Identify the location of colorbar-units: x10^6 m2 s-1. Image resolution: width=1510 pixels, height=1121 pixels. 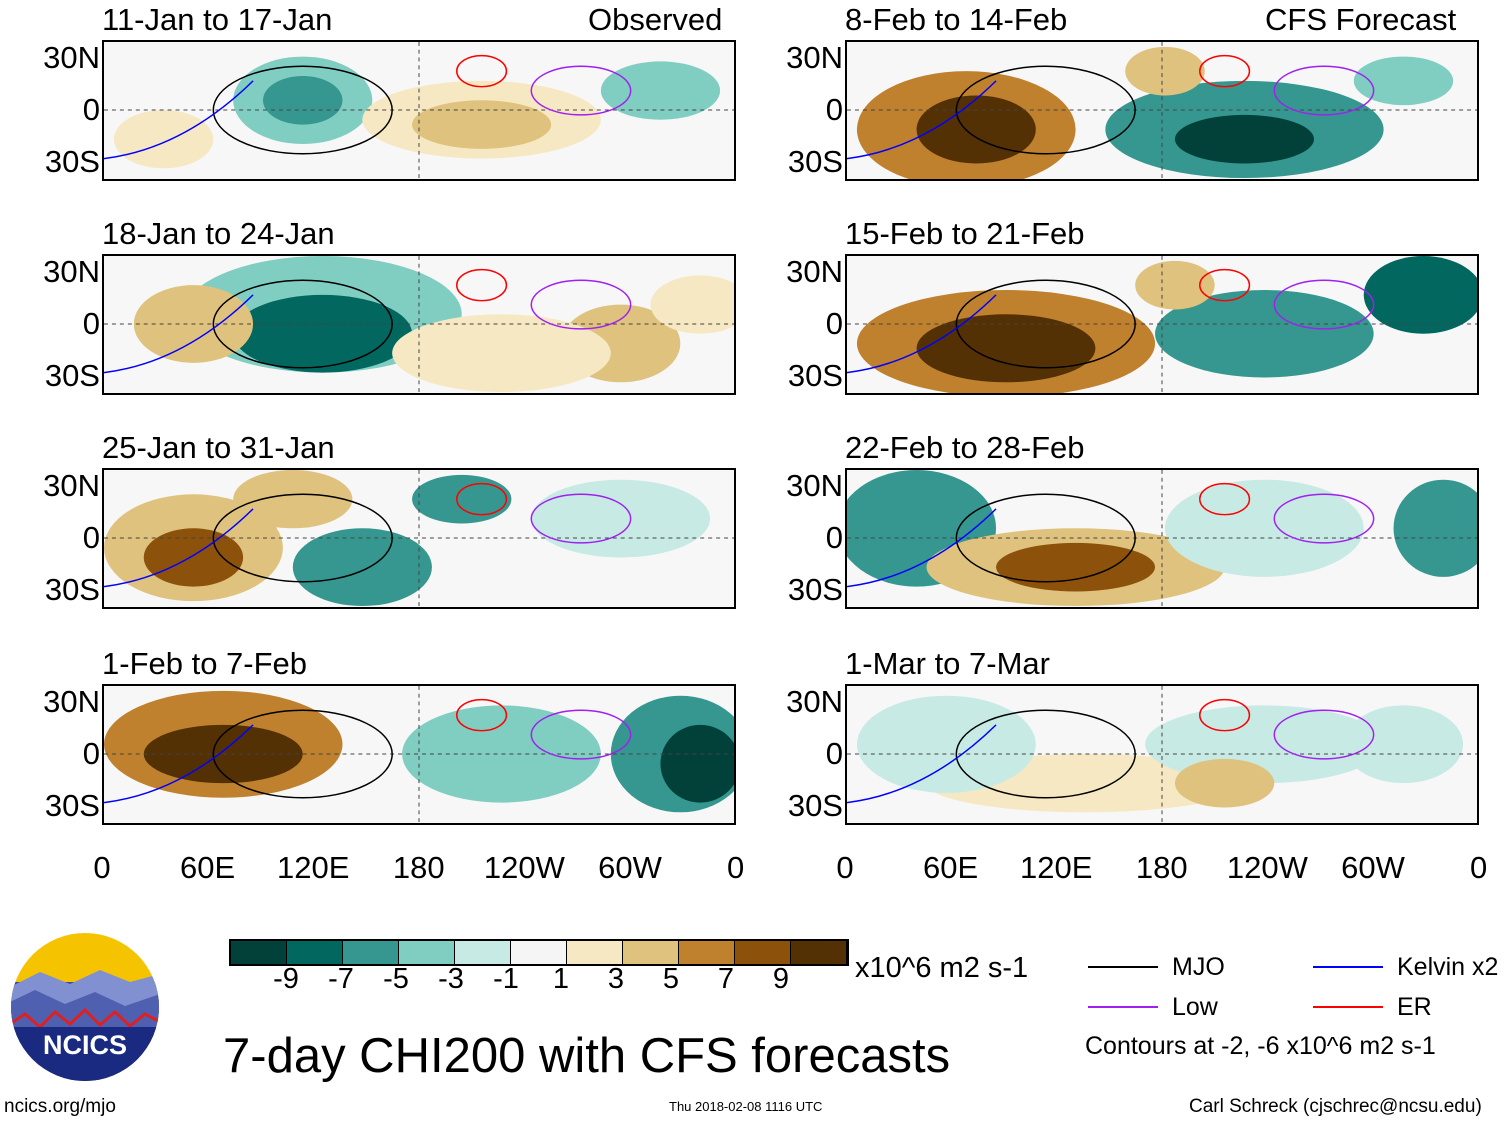
(942, 968).